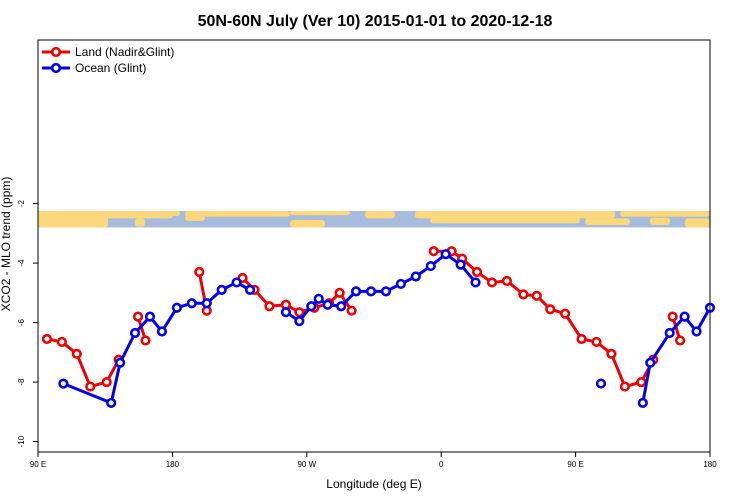 Image resolution: width=750 pixels, height=500 pixels. What do you see at coordinates (21, 382) in the screenshot?
I see `y-tick-label: -8` at bounding box center [21, 382].